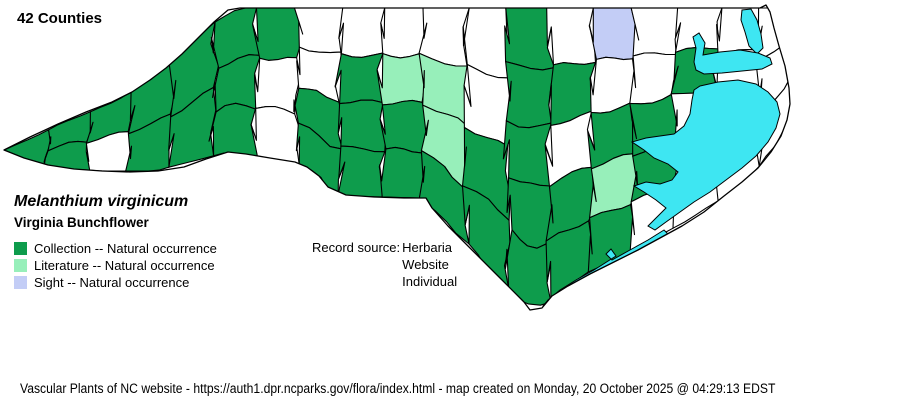 The image size is (900, 401). I want to click on legend-row-sight: Sight -- Natural occurrence, so click(115, 282).